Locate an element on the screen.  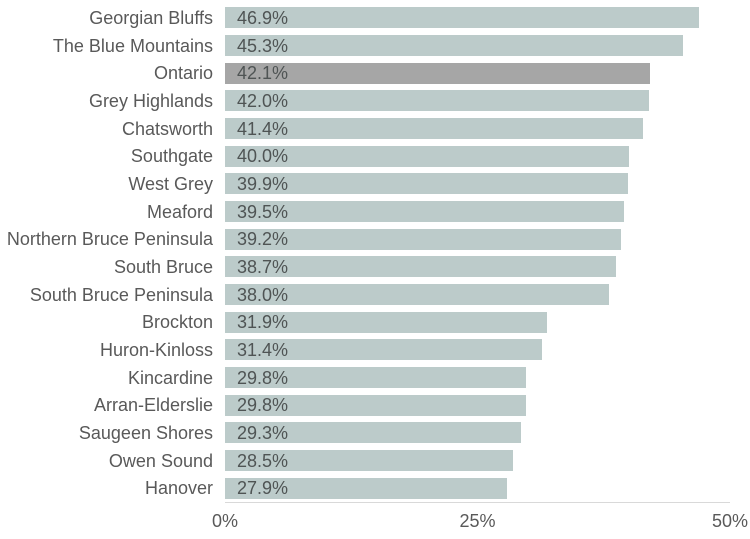
bar-track: 39.2% is located at coordinates (477, 239).